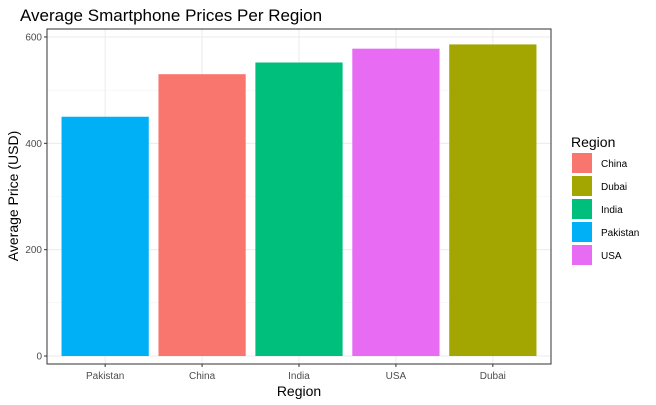 The image size is (656, 405). I want to click on legend-items: China Dubai India Pakistan USA, so click(605, 209).